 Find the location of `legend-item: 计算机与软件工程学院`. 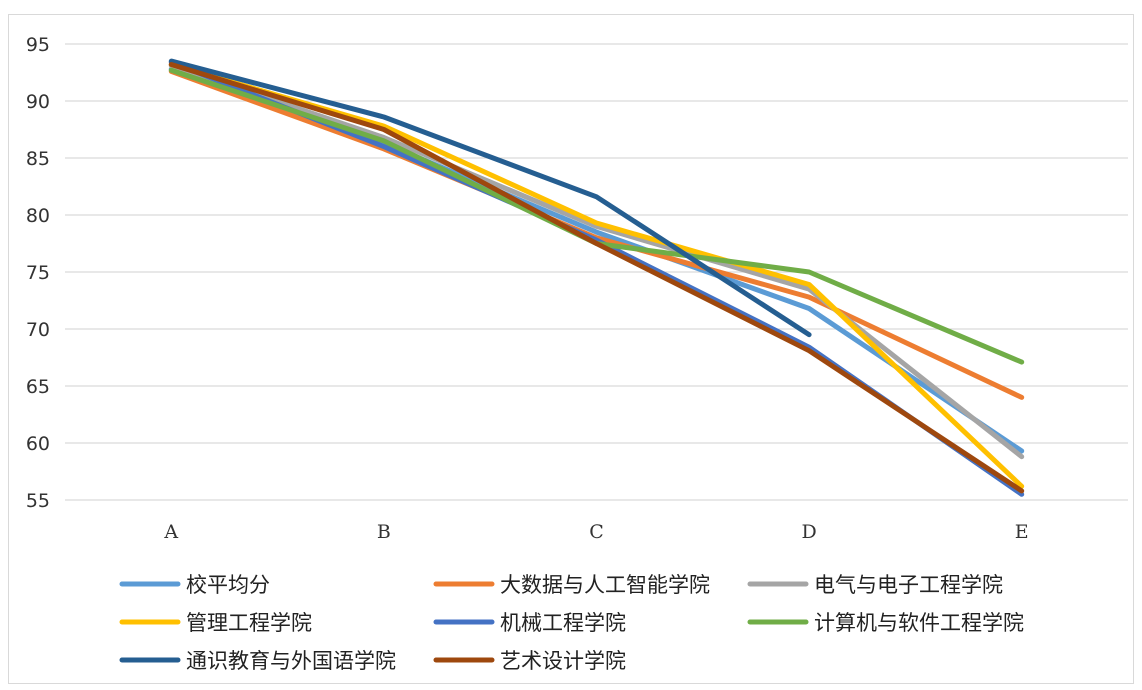

legend-item: 计算机与软件工程学院 is located at coordinates (885, 623).